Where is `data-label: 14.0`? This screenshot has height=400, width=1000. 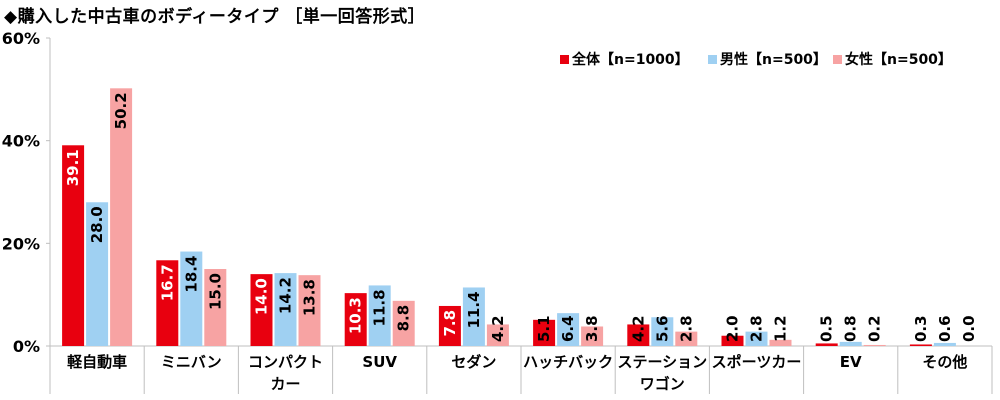 data-label: 14.0 is located at coordinates (262, 296).